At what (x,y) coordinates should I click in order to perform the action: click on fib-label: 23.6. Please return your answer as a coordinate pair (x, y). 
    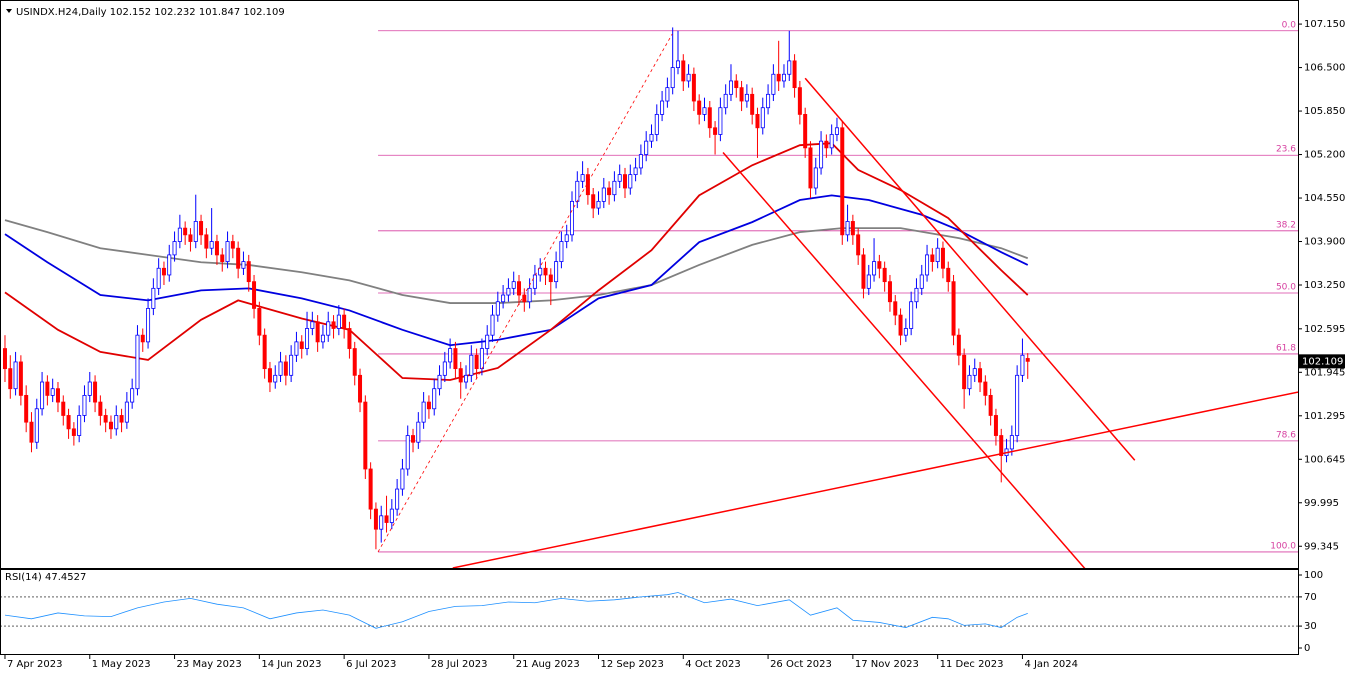
    Looking at the image, I should click on (1286, 150).